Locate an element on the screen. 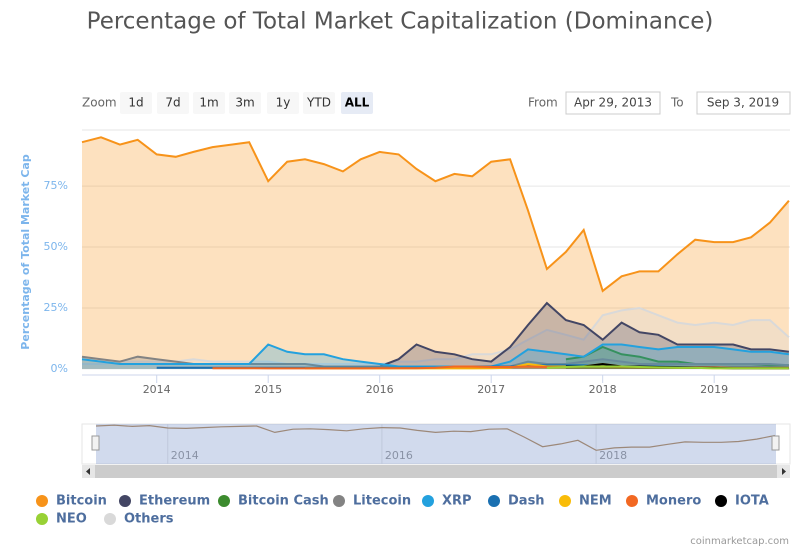 The width and height of the screenshot is (800, 550). navigator-tick-label: 2016 is located at coordinates (399, 455).